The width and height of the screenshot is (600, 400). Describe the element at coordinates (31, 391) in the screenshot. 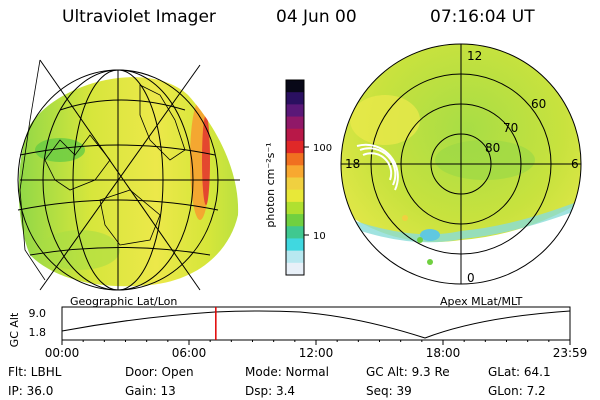

I see `ip-info: IP: 36.0` at that location.